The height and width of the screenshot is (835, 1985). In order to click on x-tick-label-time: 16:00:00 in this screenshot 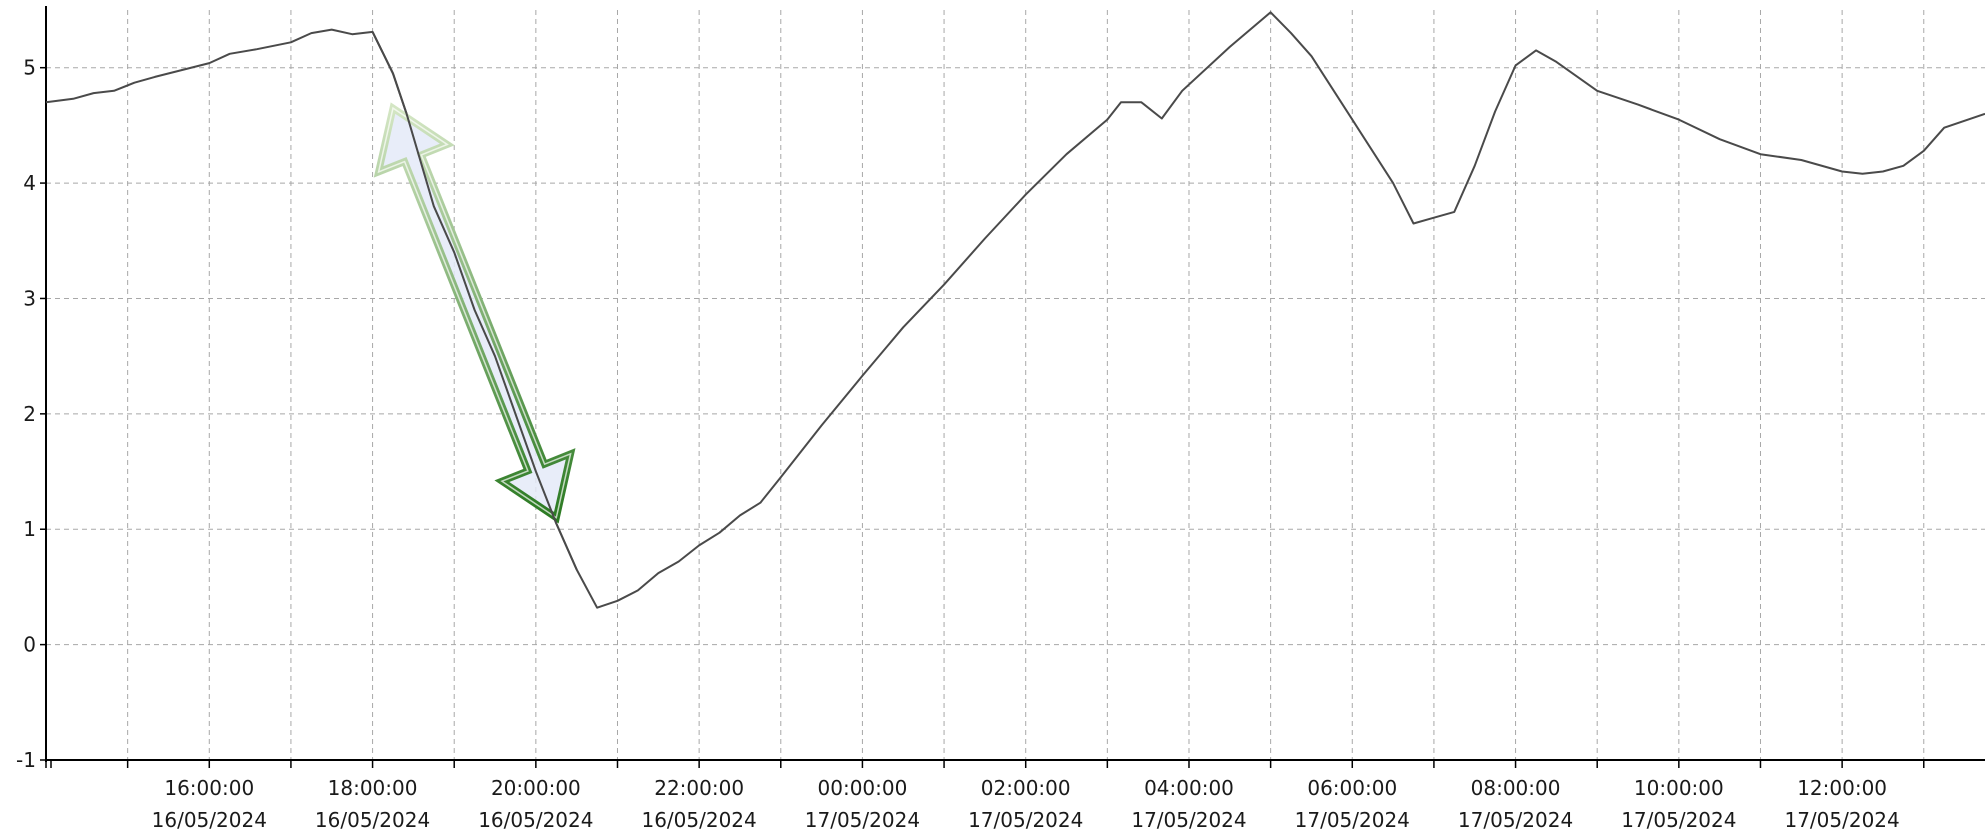, I will do `click(209, 788)`.